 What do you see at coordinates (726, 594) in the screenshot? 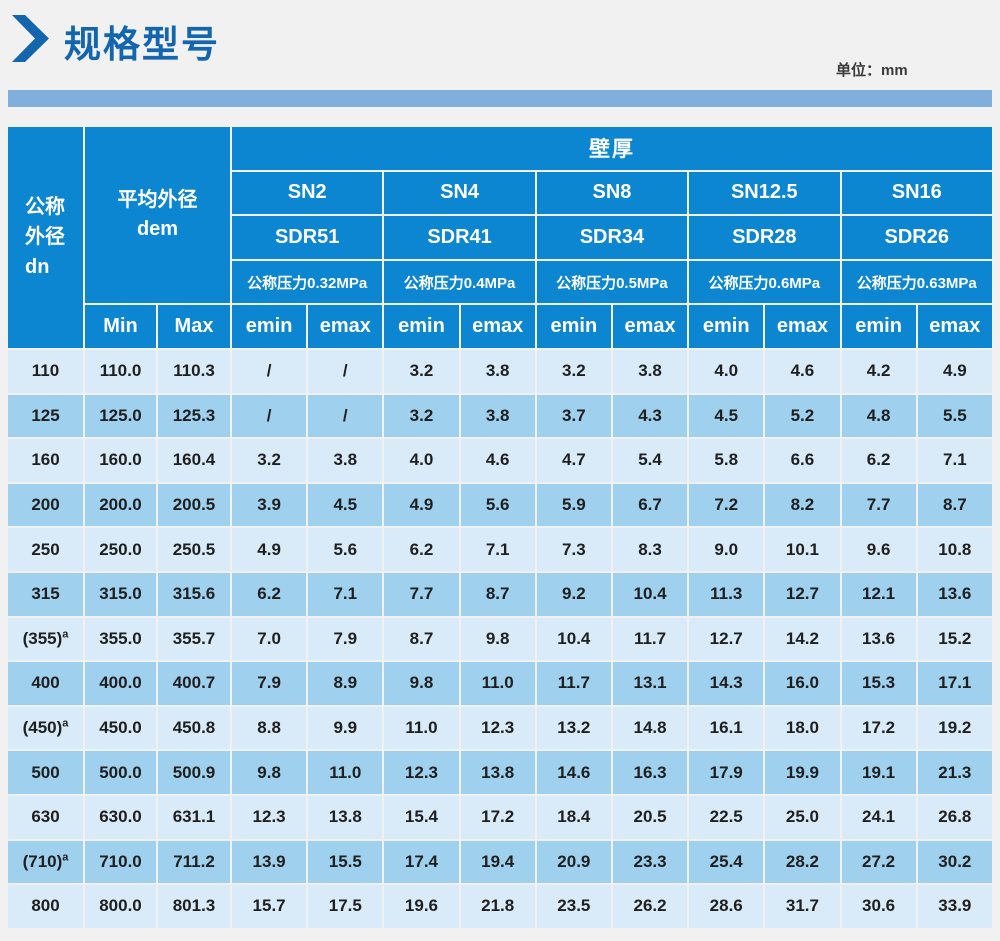
I see `cell-value: 11.3` at bounding box center [726, 594].